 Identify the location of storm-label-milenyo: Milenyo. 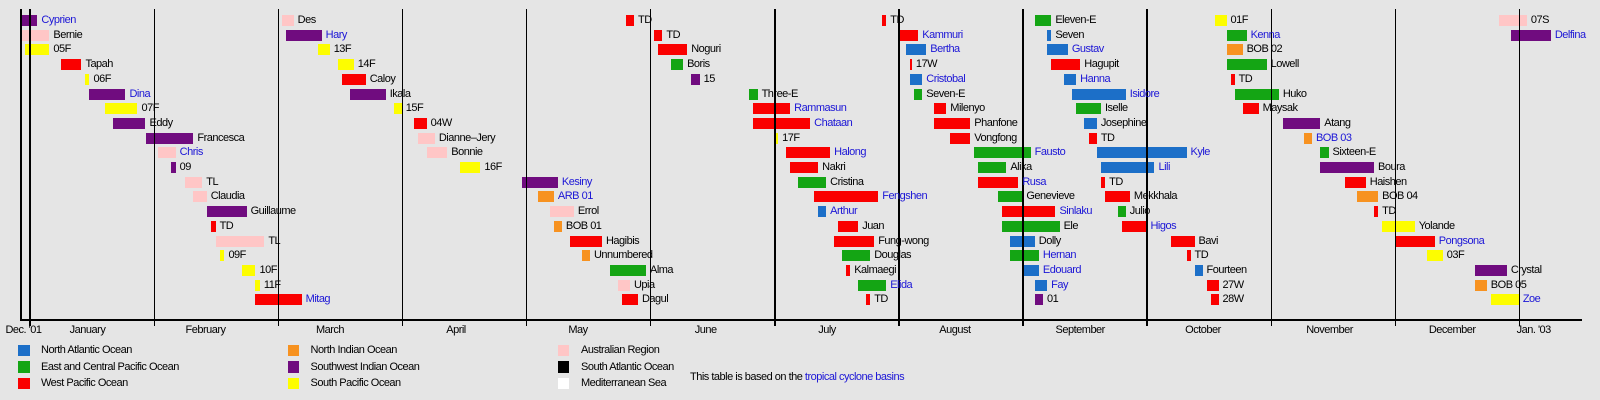
(967, 108).